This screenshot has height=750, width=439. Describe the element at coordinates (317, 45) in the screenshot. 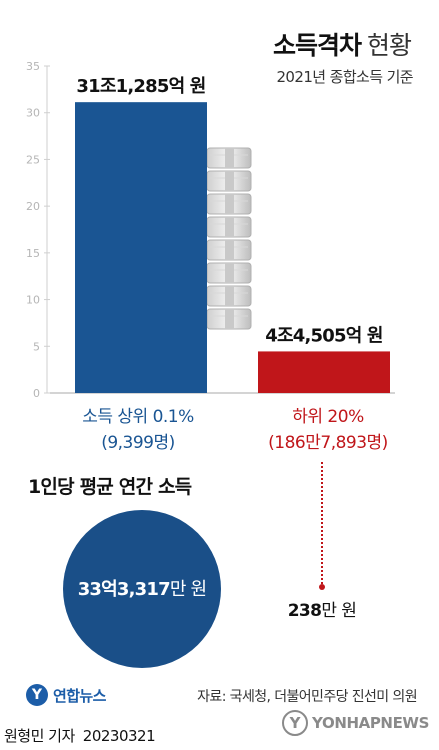

I see `title-bold: 소득격차` at that location.